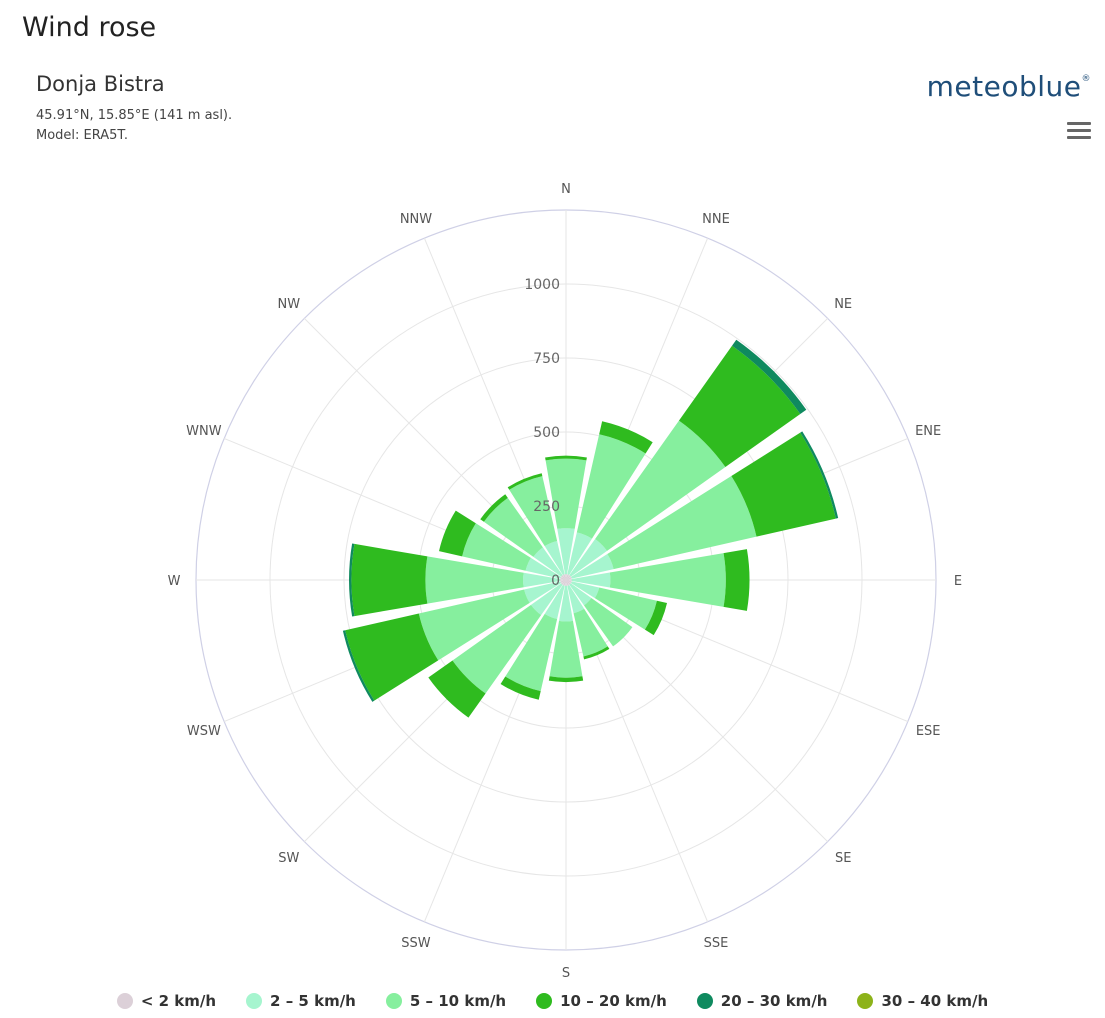  I want to click on direction-label-nne: NNE, so click(716, 219).